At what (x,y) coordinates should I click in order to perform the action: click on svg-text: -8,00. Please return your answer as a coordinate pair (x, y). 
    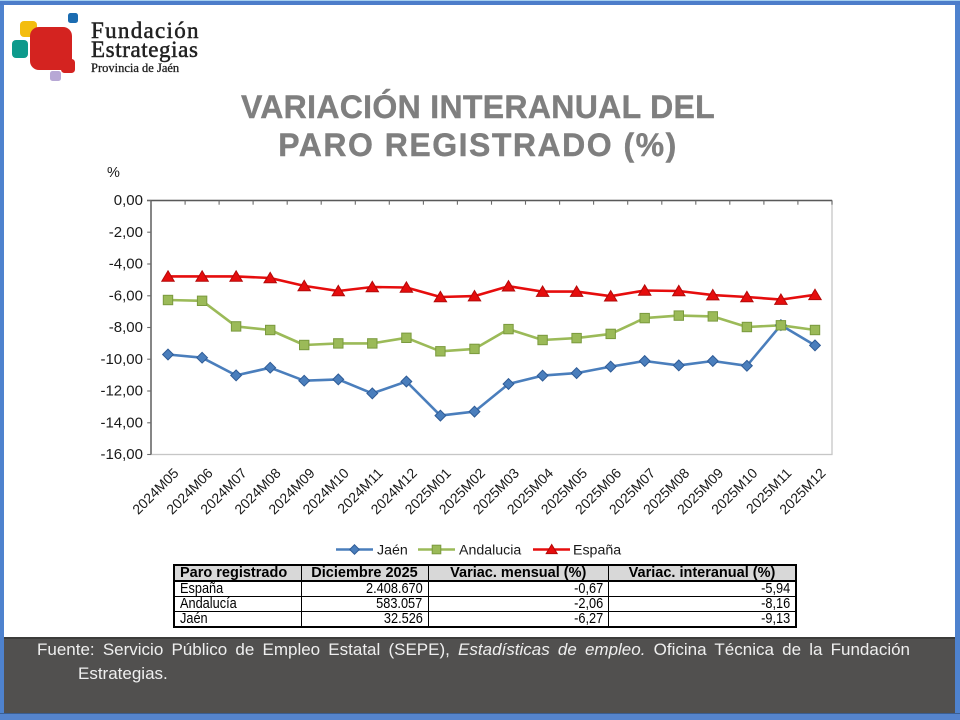
    Looking at the image, I should click on (126, 327).